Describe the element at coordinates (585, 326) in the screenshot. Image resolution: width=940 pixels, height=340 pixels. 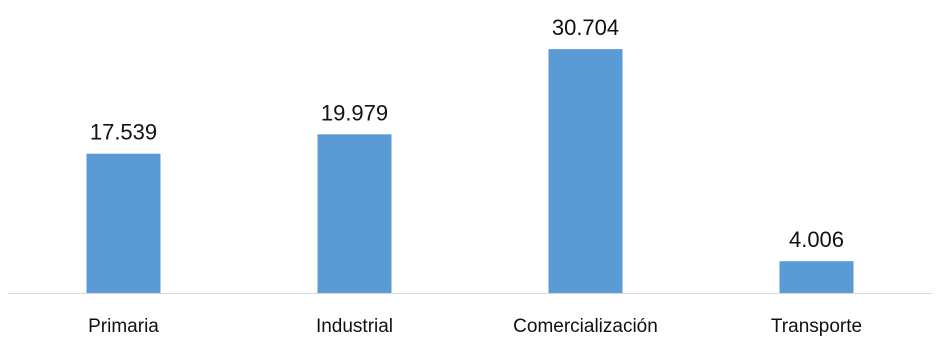
I see `x-tick-label-2: Comercialización` at that location.